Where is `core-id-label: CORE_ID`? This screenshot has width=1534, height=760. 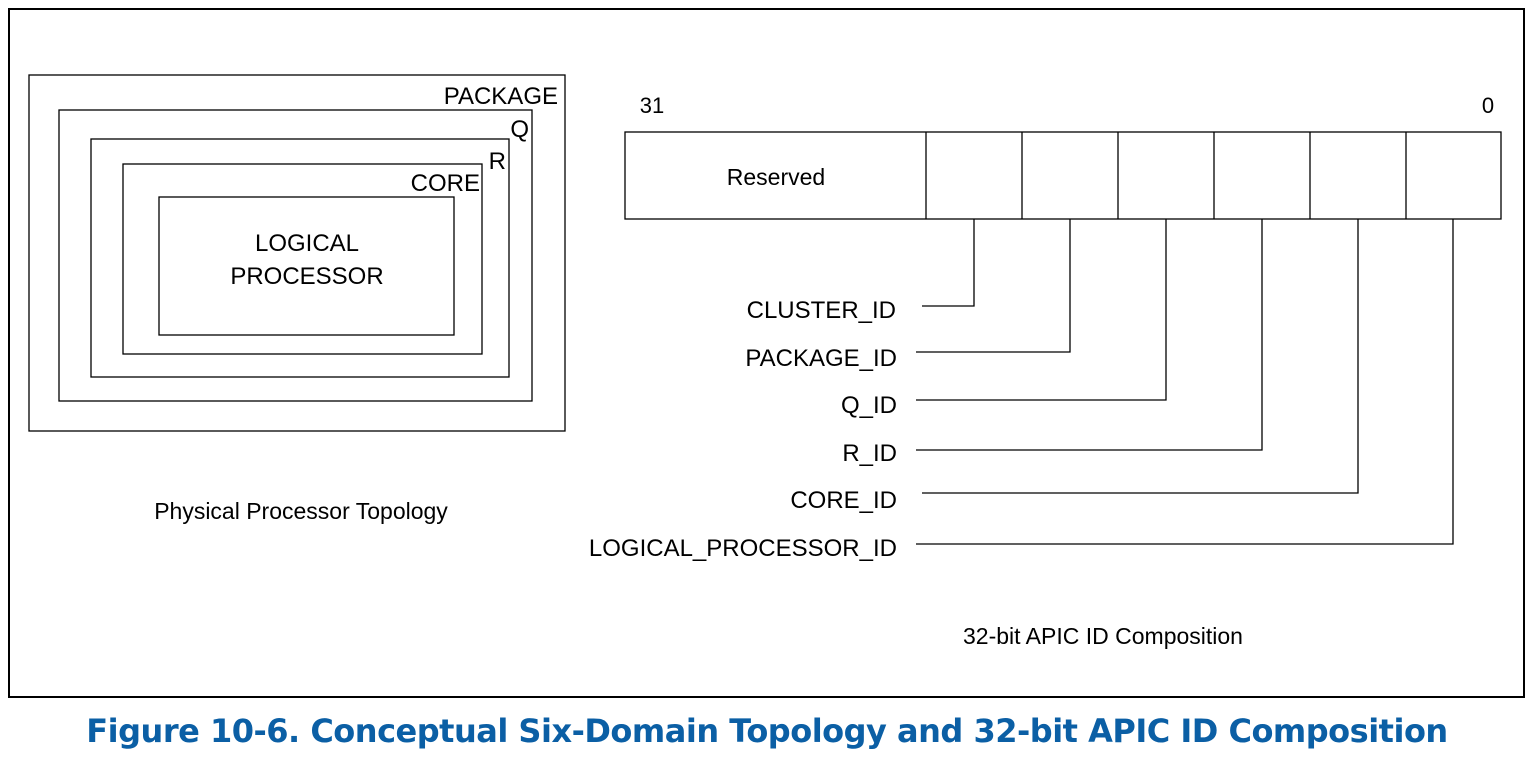 core-id-label: CORE_ID is located at coordinates (843, 500).